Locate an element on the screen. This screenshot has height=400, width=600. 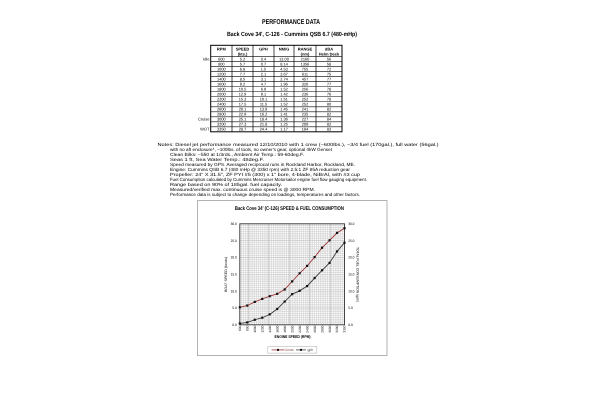
svg-text: 457 is located at coordinates (305, 79).